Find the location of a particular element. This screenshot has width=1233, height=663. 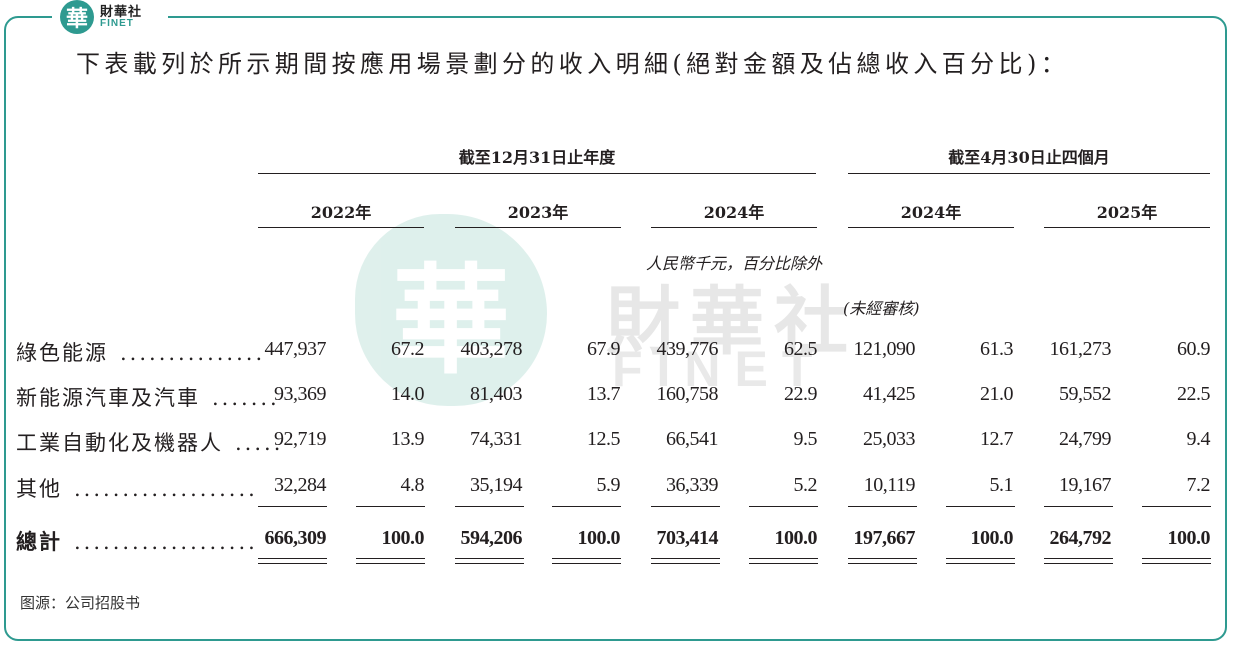

table-cell: 74,331 is located at coordinates (496, 439).